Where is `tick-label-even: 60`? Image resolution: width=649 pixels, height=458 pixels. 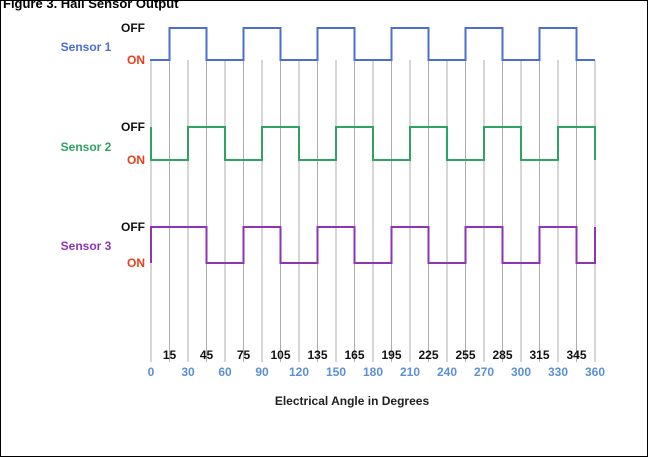
tick-label-even: 60 is located at coordinates (225, 372).